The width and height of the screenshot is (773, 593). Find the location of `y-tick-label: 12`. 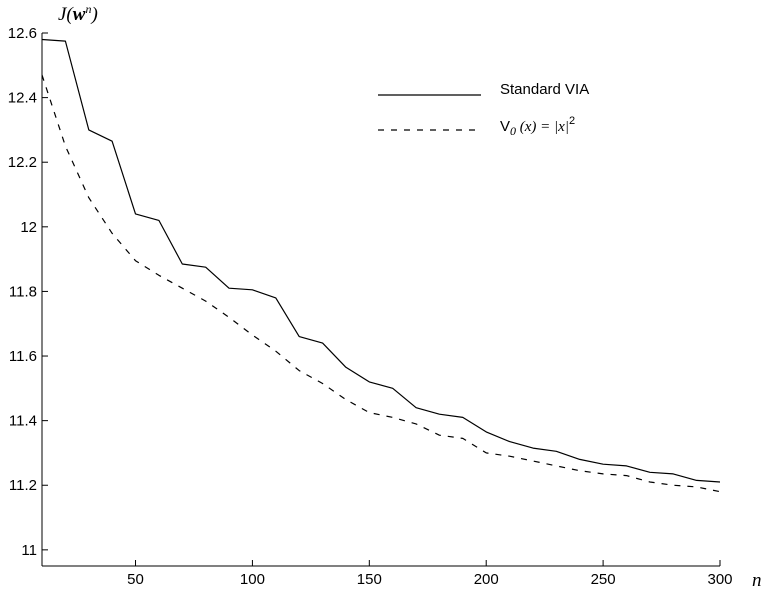

y-tick-label: 12 is located at coordinates (28, 227).